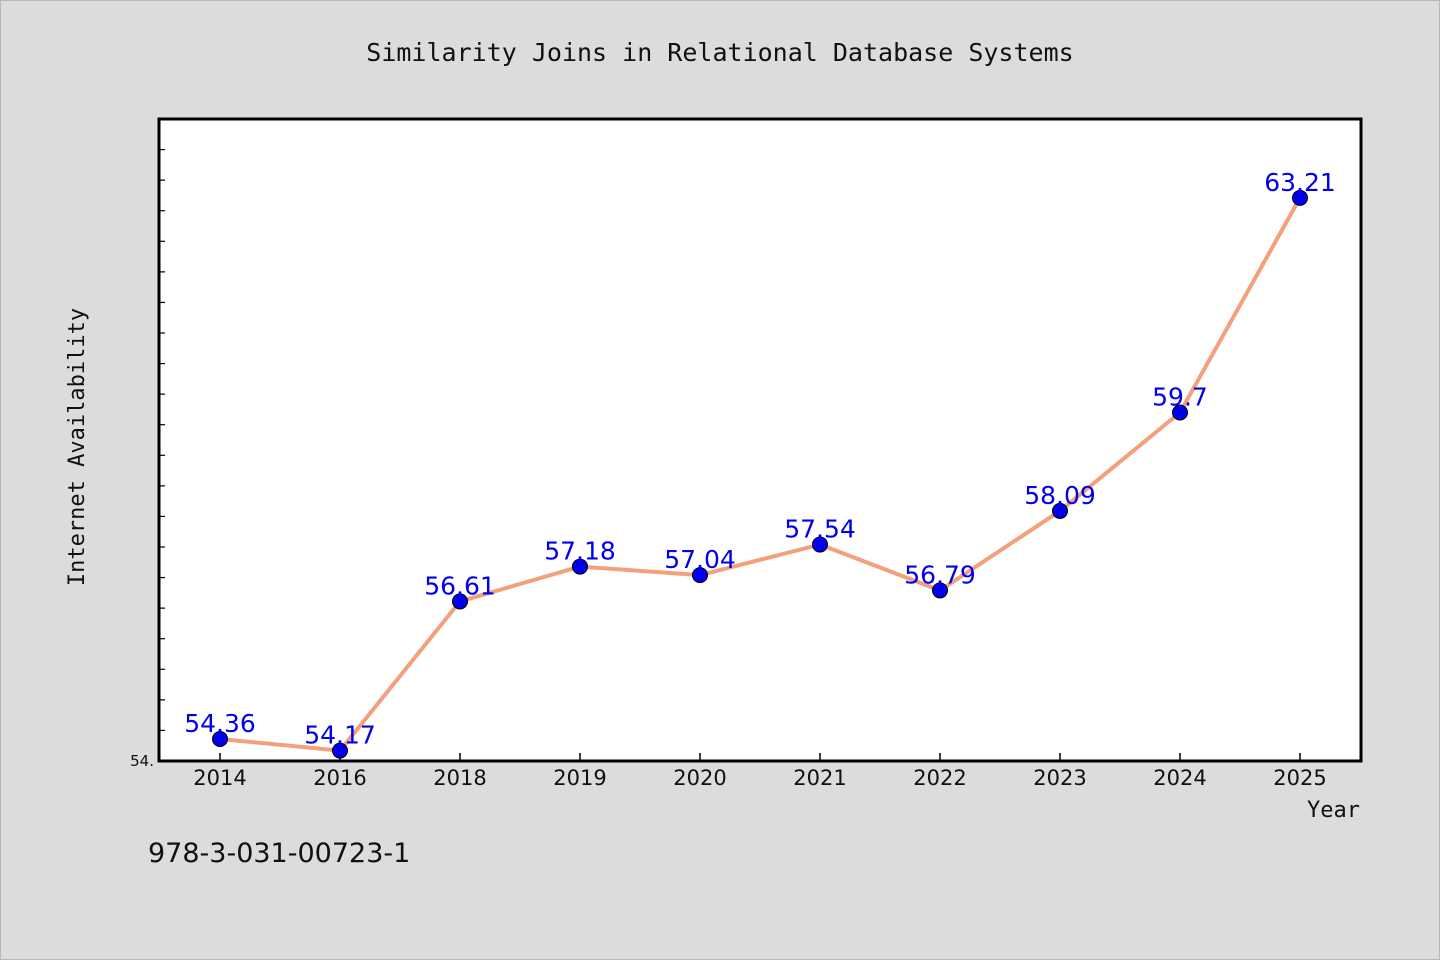  What do you see at coordinates (1299, 778) in the screenshot?
I see `x-tick-label: 2025` at bounding box center [1299, 778].